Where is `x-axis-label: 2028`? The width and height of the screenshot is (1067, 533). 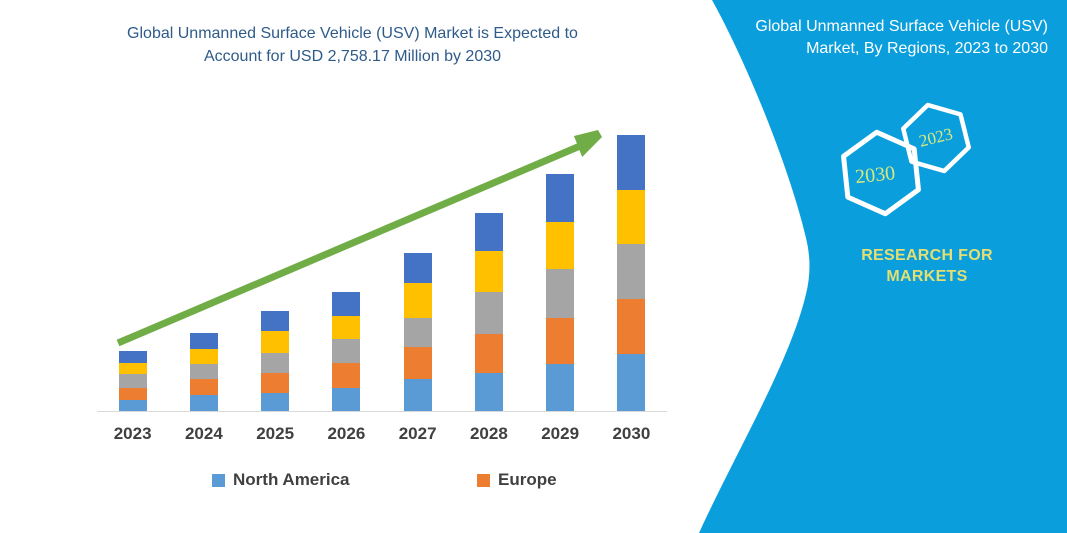
x-axis-label: 2028 is located at coordinates (488, 433).